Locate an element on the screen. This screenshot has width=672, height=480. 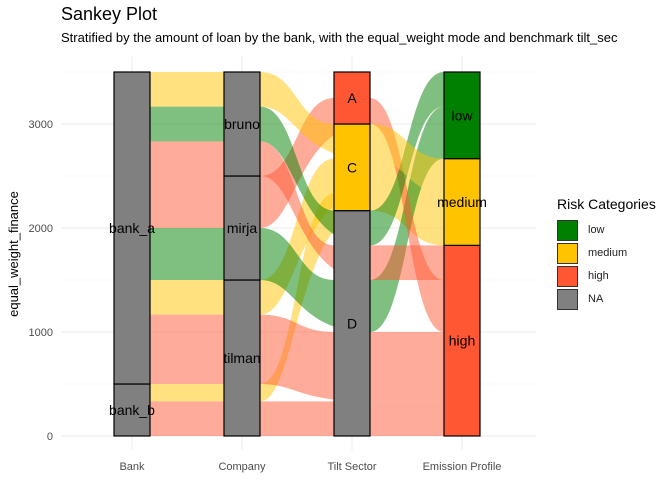
stratum-bank_a is located at coordinates (132, 228).